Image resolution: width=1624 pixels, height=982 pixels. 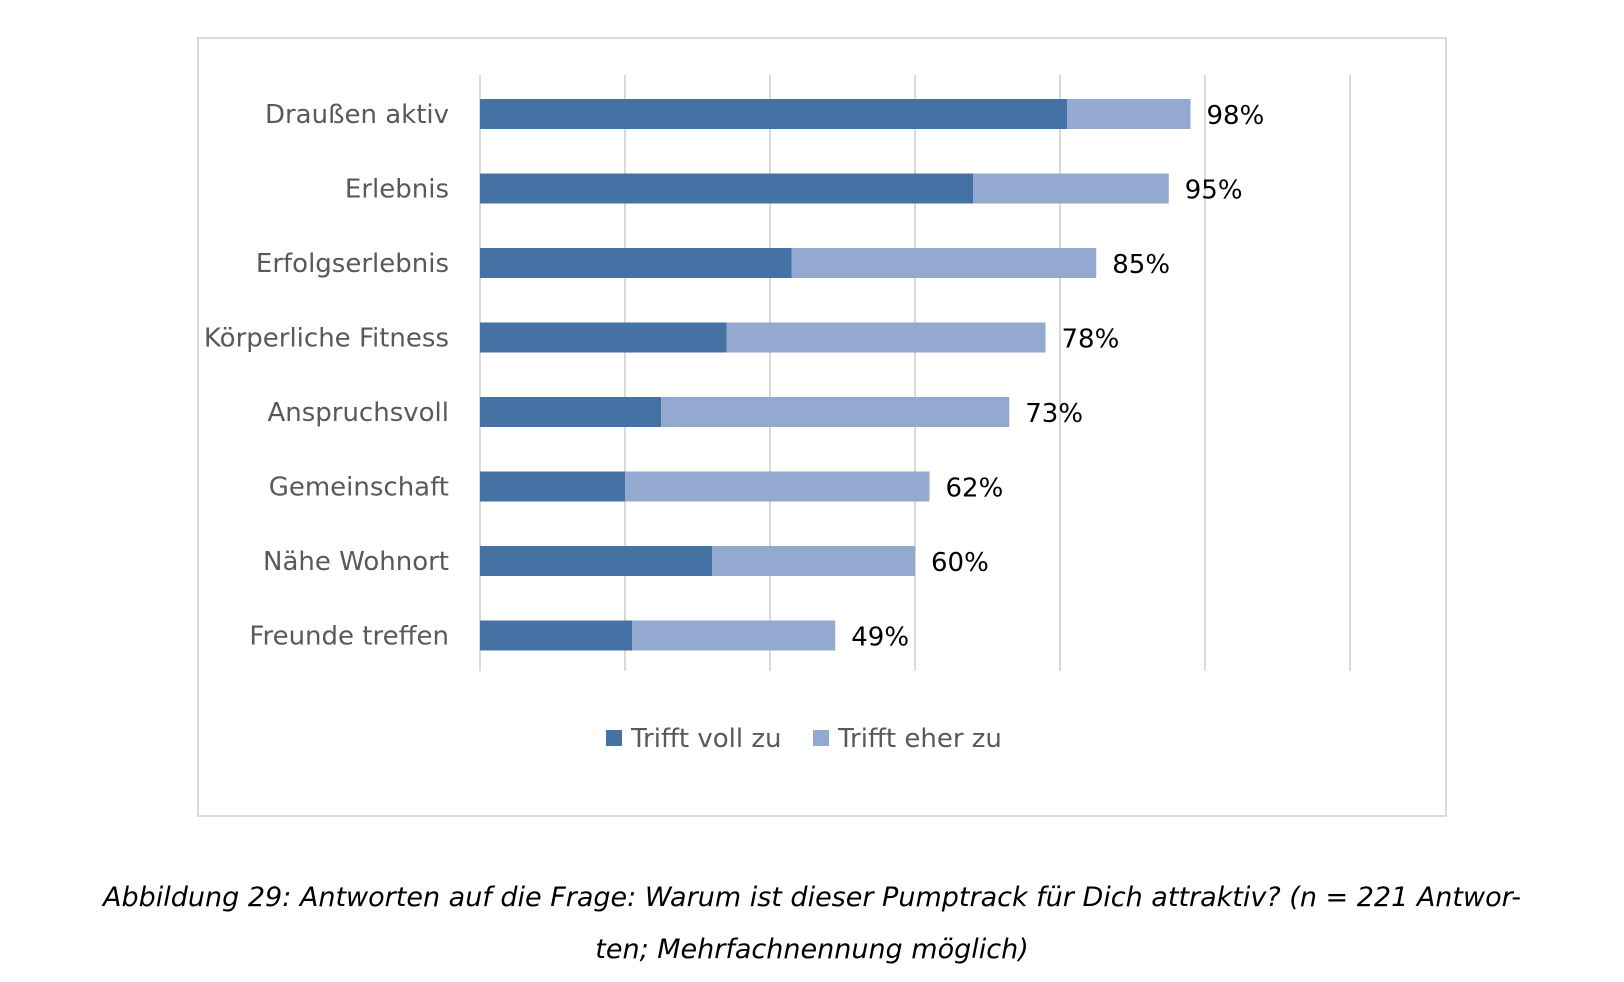 I want to click on total-value-label: 73%, so click(x=1054, y=414).